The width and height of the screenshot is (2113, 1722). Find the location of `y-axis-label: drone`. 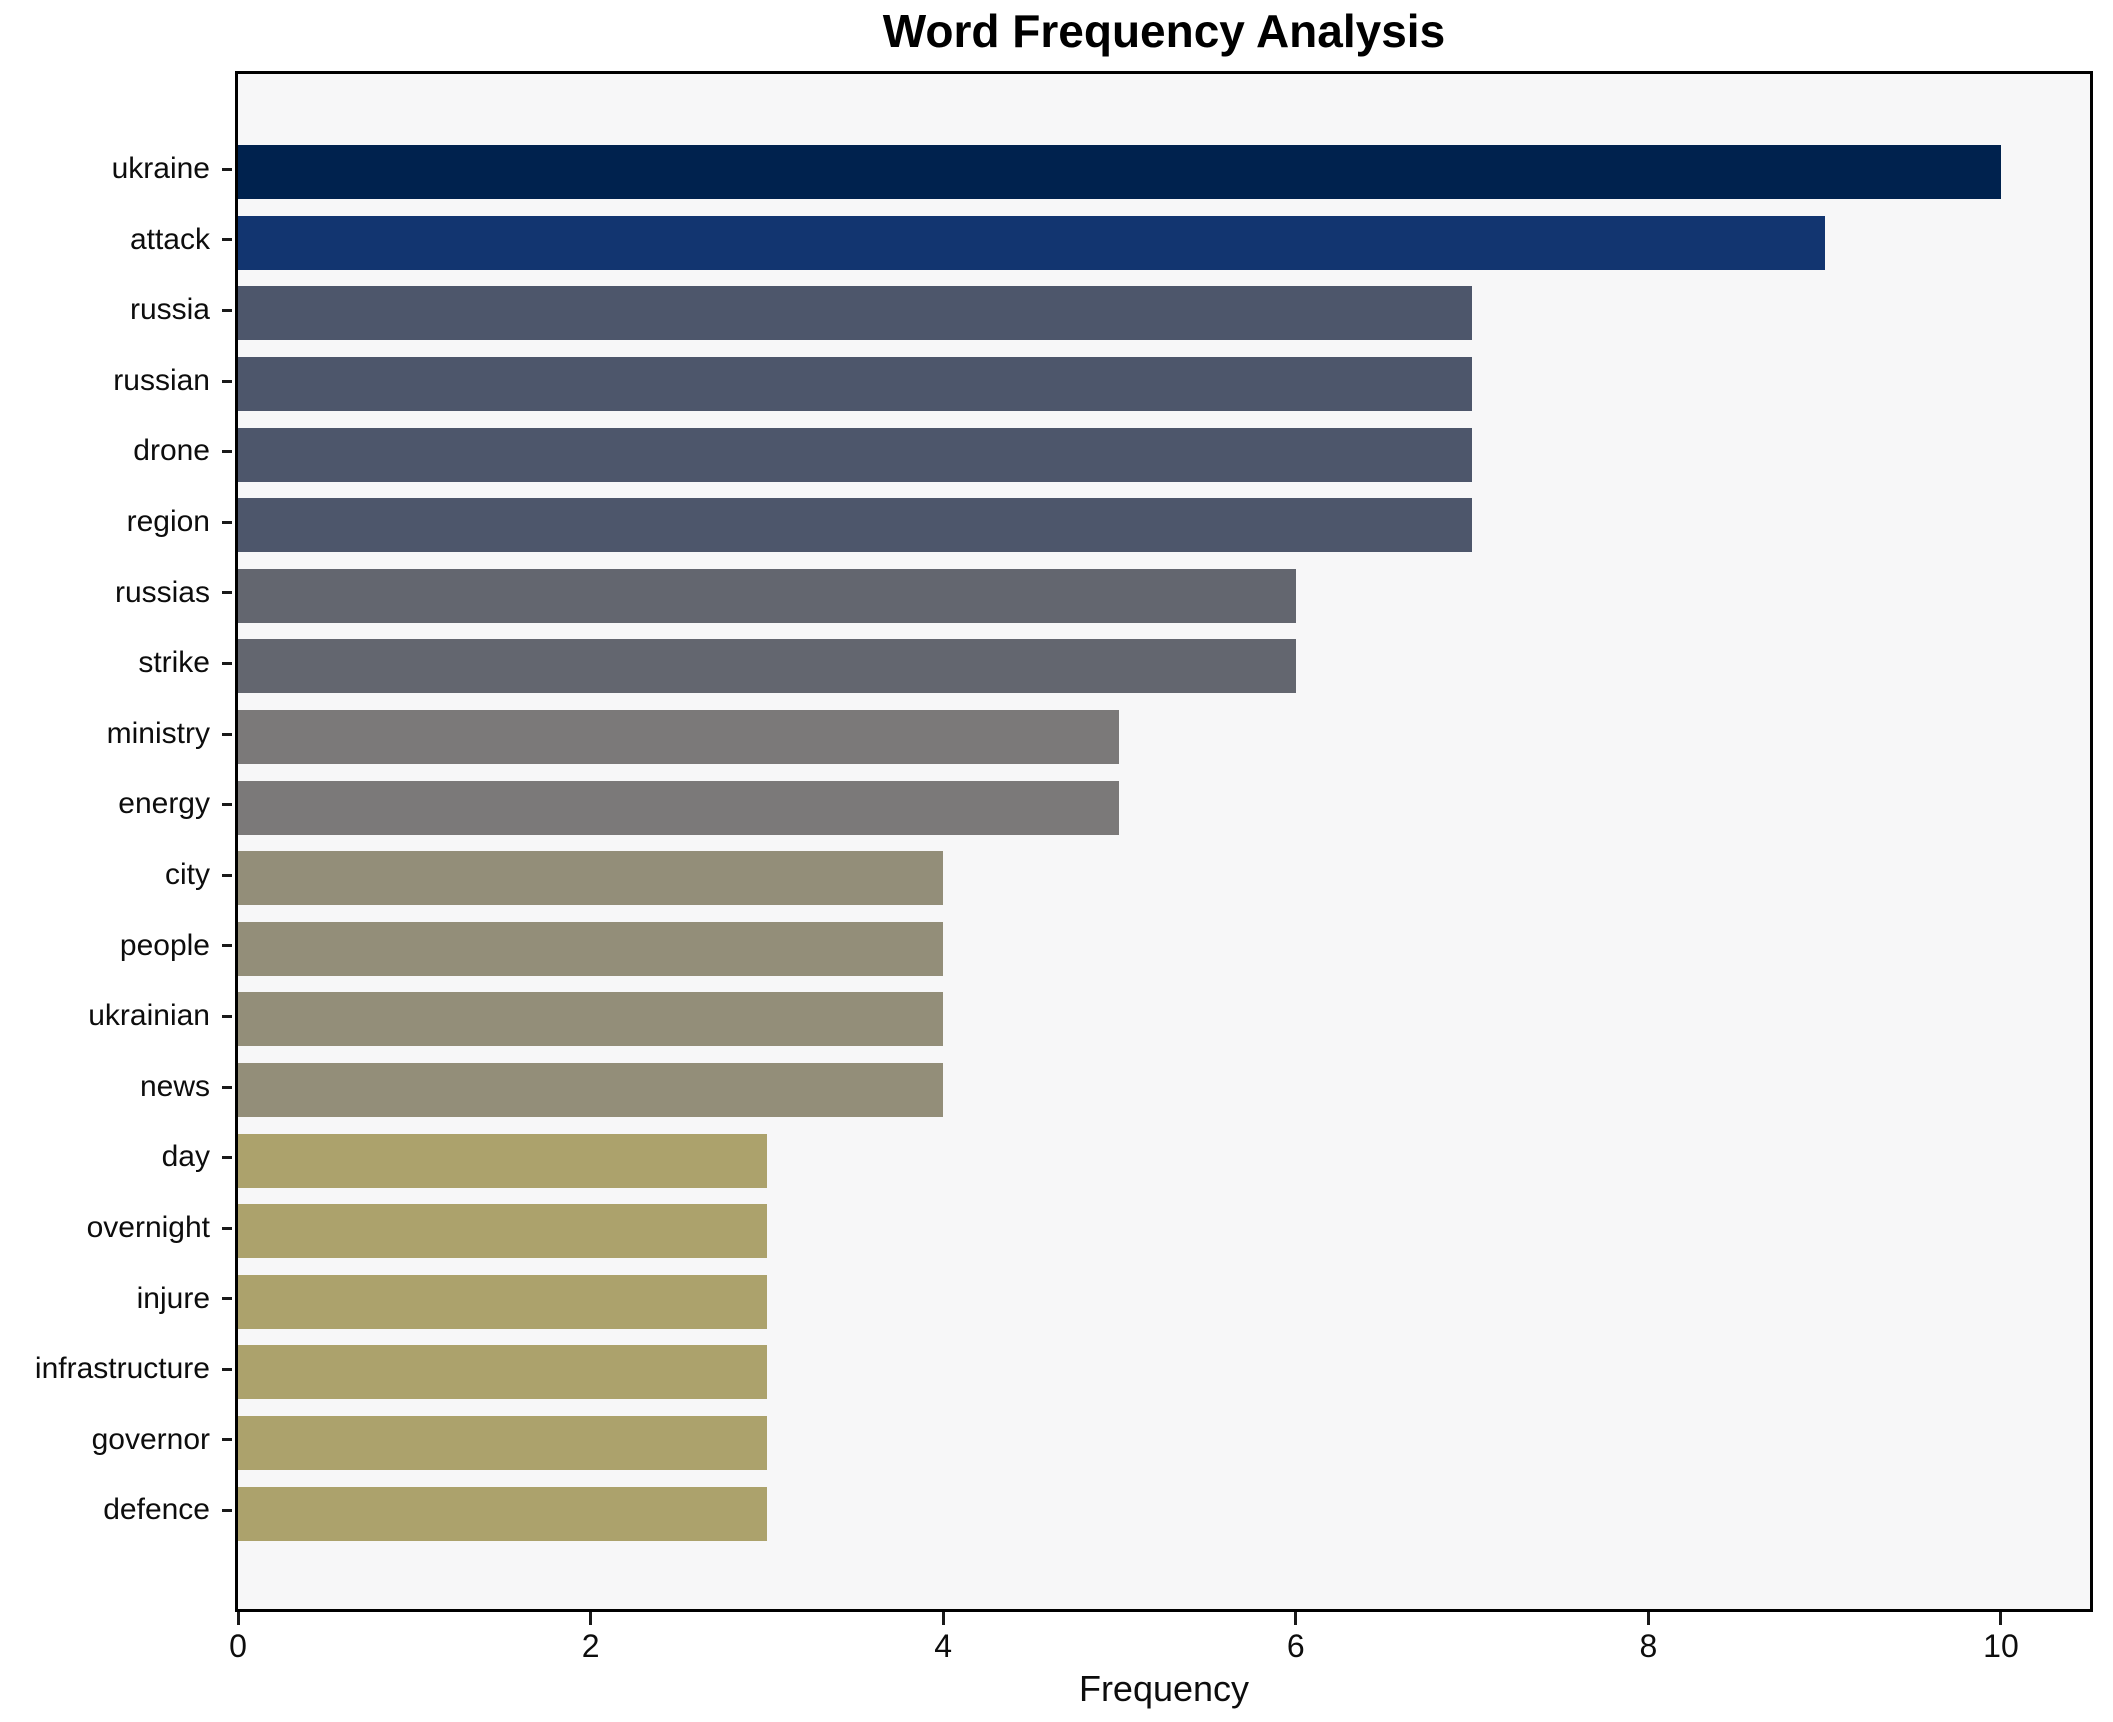

y-axis-label: drone is located at coordinates (171, 451).